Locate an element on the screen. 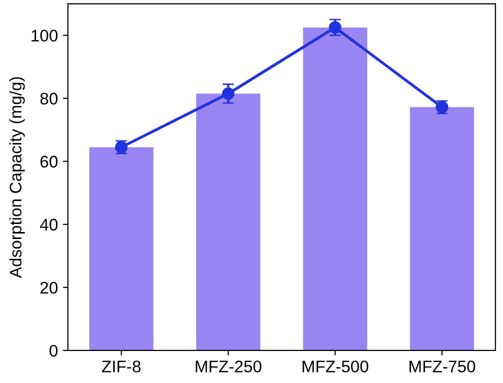 The image size is (503, 383). y-axis-title: Adsorption Capacity (mg/g) is located at coordinates (17, 177).